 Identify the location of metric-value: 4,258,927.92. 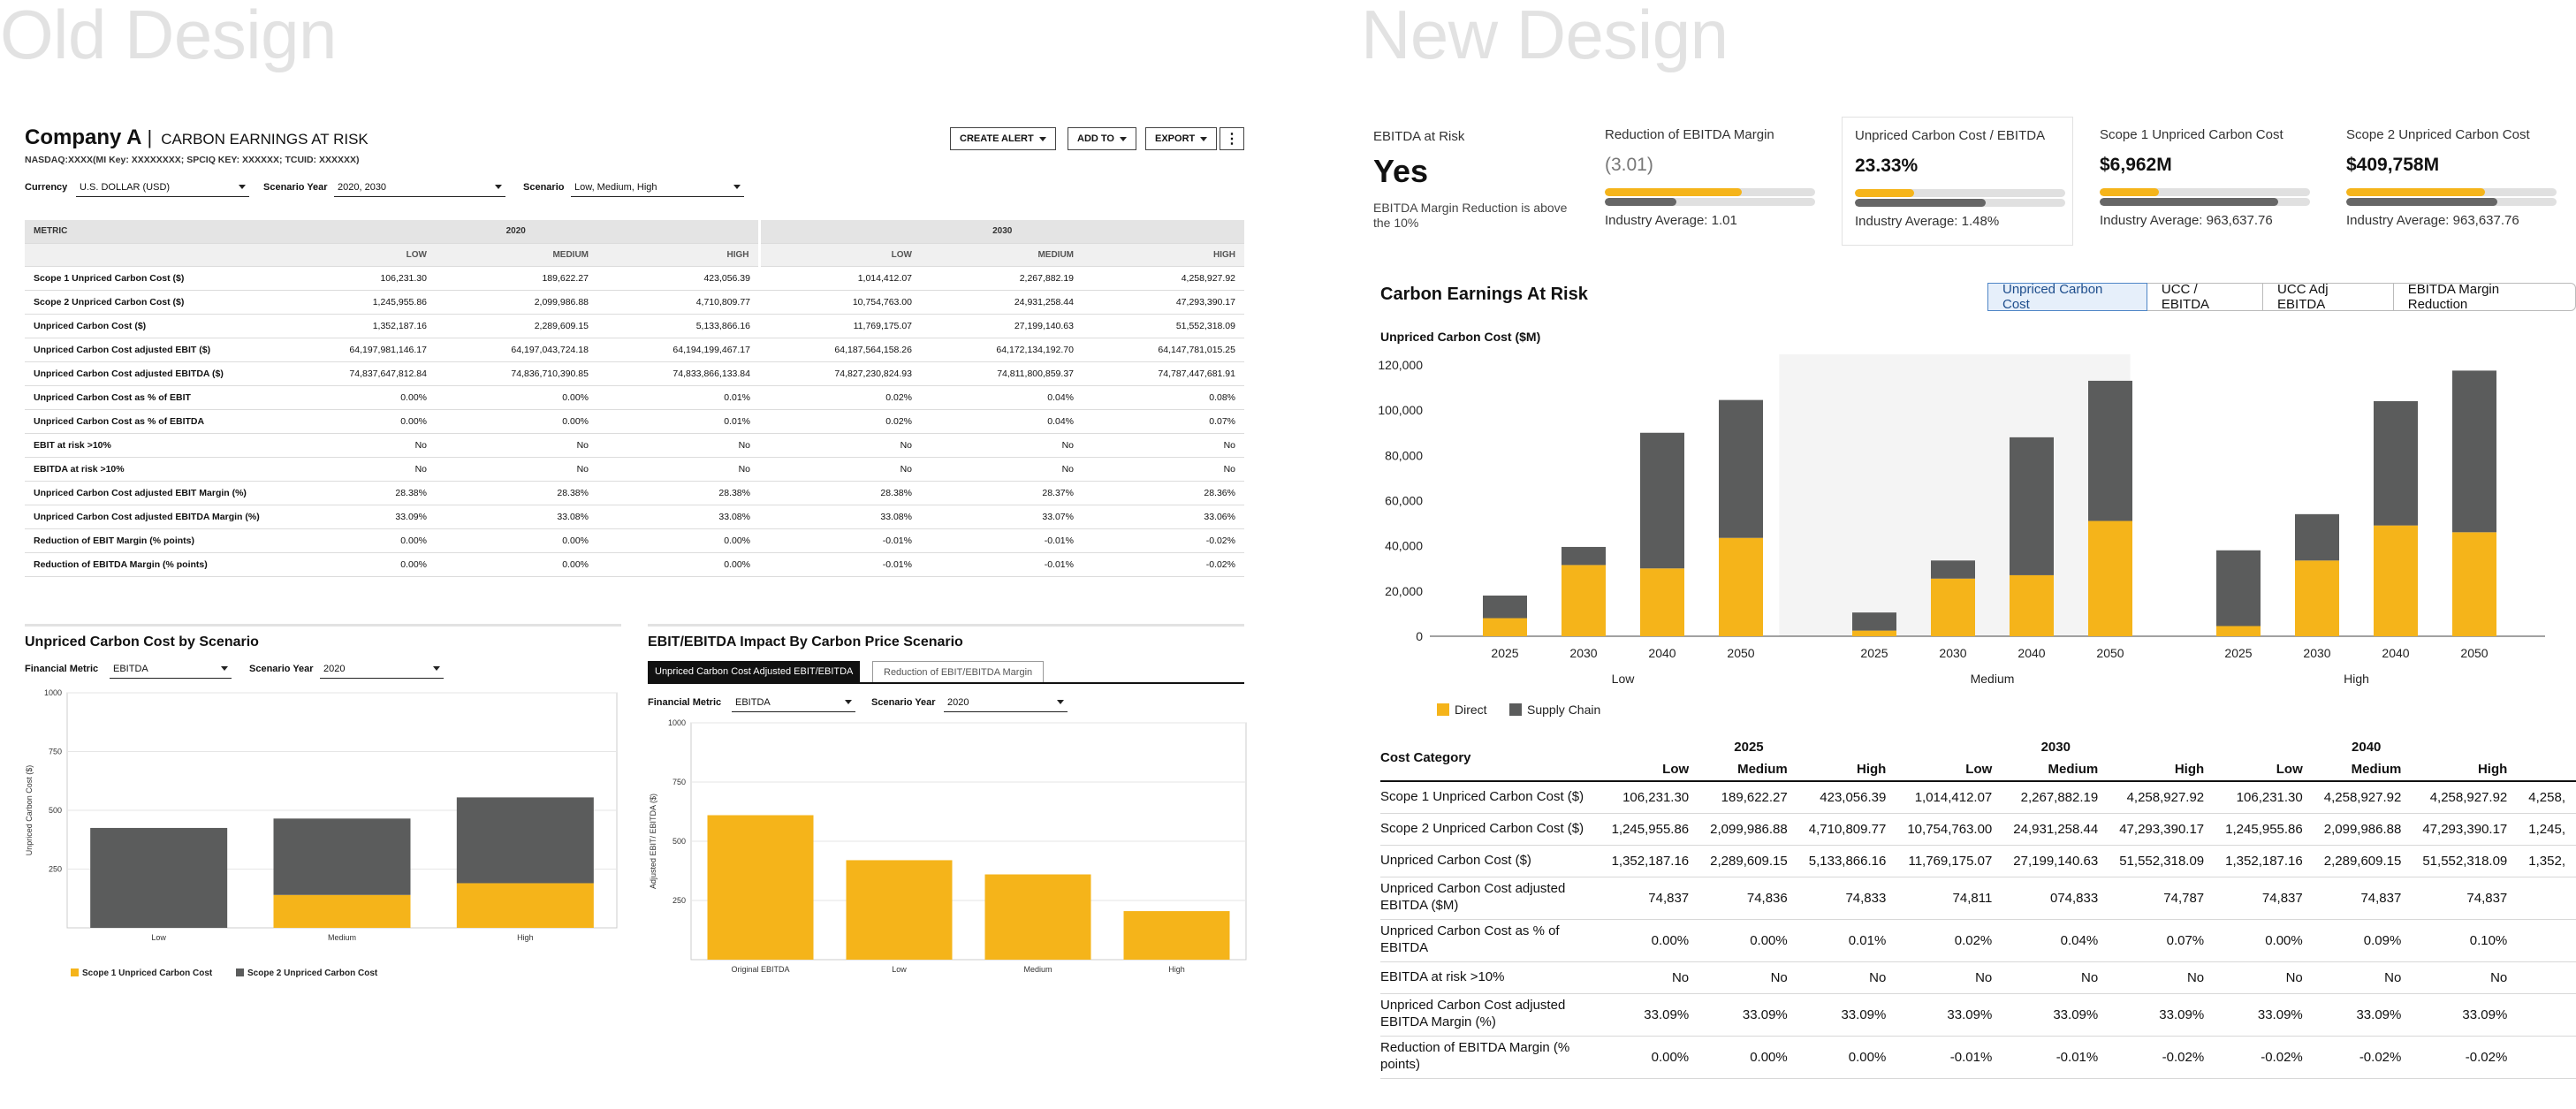
(1163, 278).